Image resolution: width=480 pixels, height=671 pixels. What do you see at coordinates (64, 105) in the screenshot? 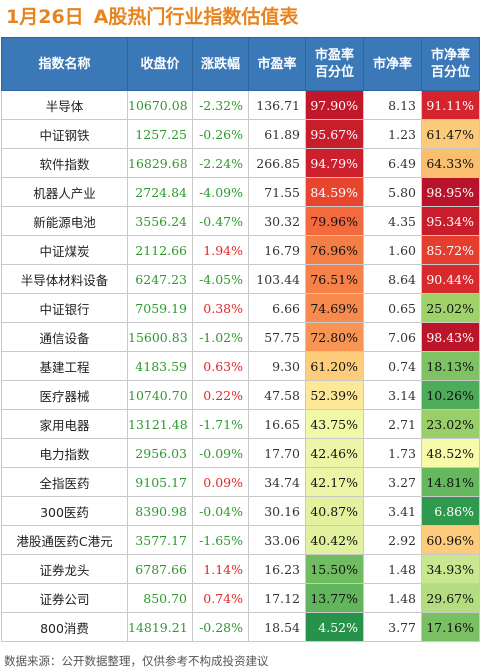
I see `cell-index-name: 半导体` at bounding box center [64, 105].